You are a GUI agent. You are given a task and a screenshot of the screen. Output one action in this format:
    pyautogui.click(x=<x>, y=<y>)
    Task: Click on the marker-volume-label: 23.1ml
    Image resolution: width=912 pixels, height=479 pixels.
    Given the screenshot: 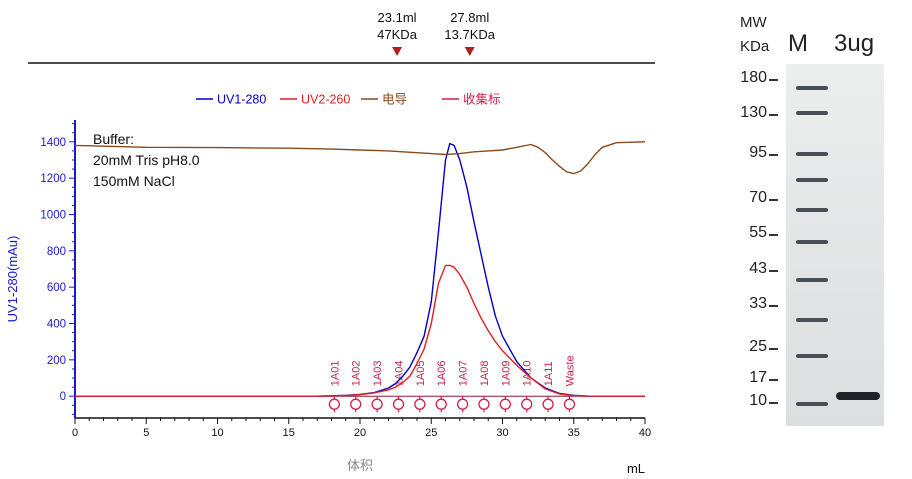 What is the action you would take?
    pyautogui.click(x=397, y=17)
    